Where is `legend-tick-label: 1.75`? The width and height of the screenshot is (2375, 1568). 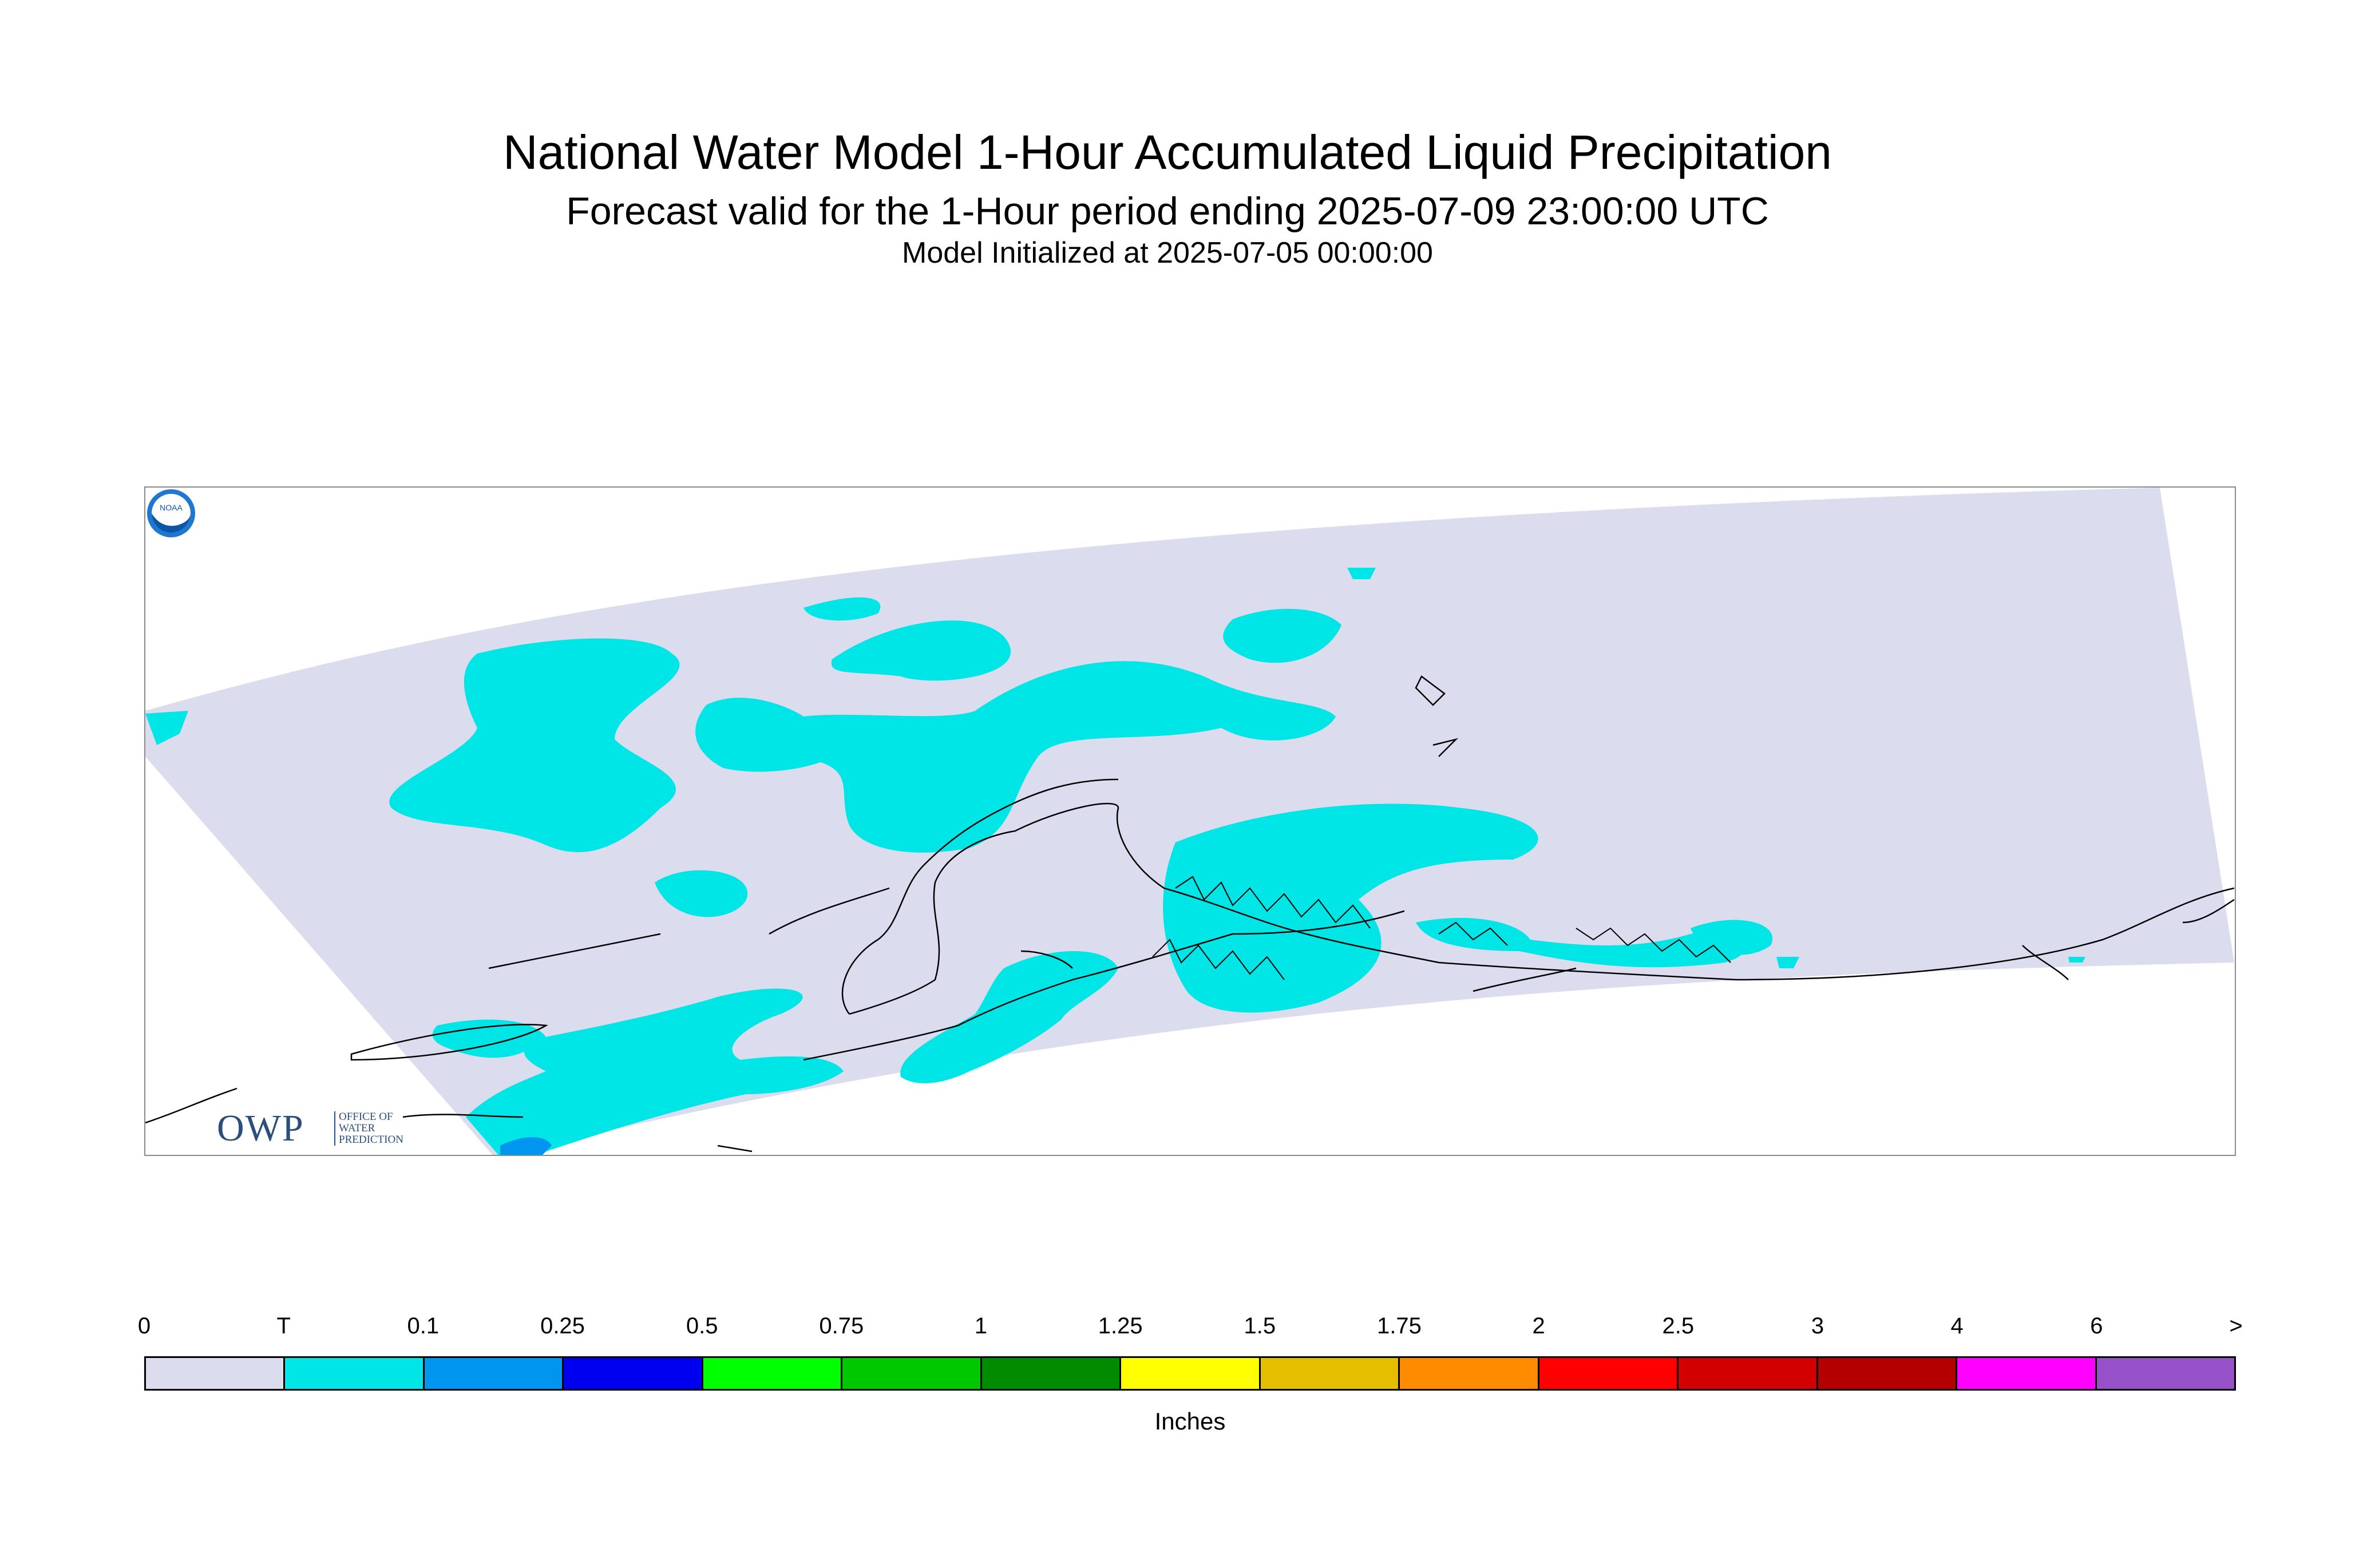
legend-tick-label: 1.75 is located at coordinates (1399, 1326).